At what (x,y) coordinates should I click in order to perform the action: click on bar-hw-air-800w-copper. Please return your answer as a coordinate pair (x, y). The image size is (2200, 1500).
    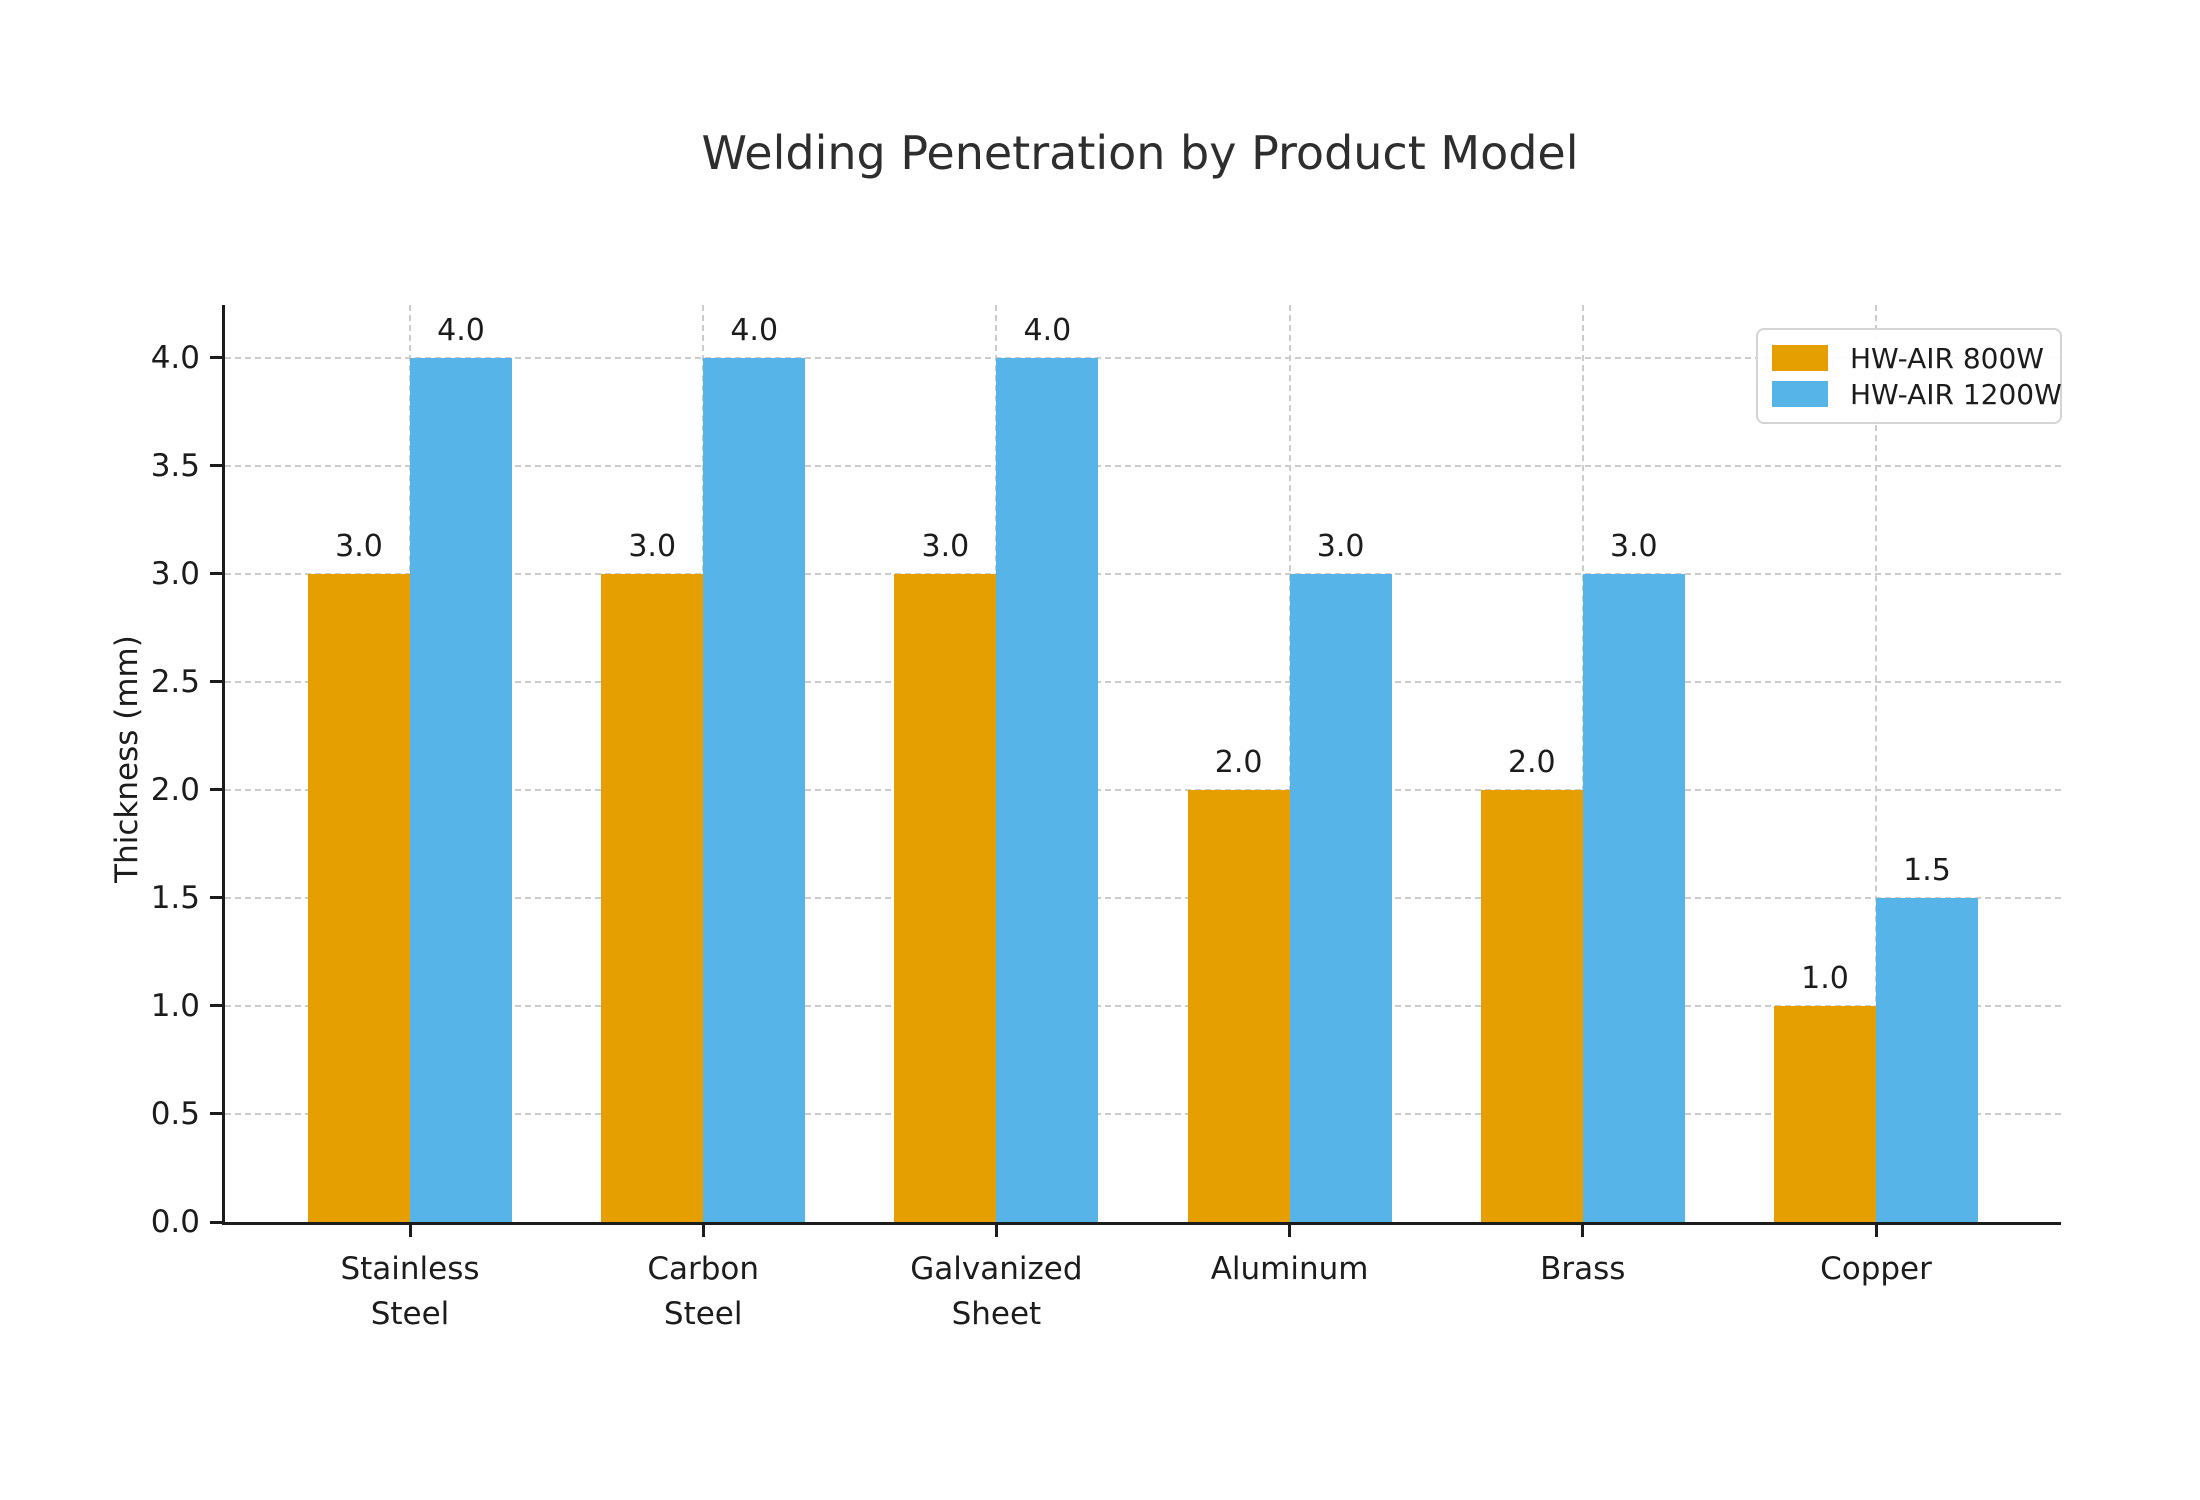
    Looking at the image, I should click on (1825, 1113).